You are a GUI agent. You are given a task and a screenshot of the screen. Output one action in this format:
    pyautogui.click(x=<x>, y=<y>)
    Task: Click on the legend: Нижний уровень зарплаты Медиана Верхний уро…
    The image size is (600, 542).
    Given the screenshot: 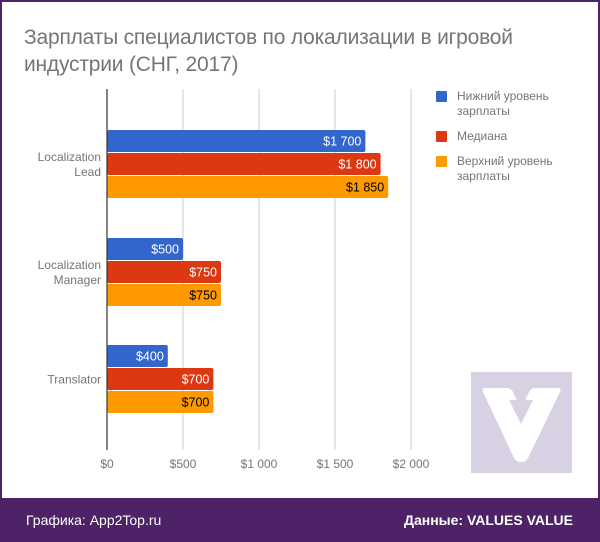 What is the action you would take?
    pyautogui.click(x=511, y=141)
    